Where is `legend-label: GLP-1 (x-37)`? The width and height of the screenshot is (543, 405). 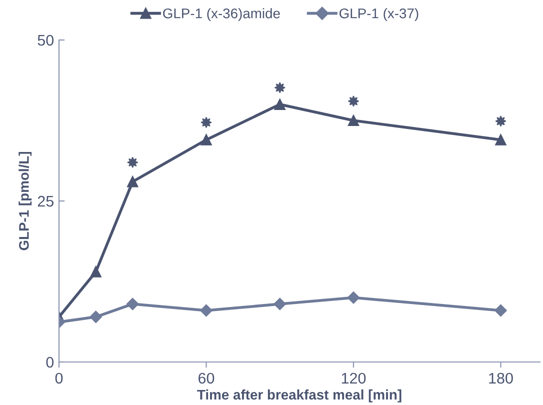 legend-label: GLP-1 (x-37) is located at coordinates (379, 15).